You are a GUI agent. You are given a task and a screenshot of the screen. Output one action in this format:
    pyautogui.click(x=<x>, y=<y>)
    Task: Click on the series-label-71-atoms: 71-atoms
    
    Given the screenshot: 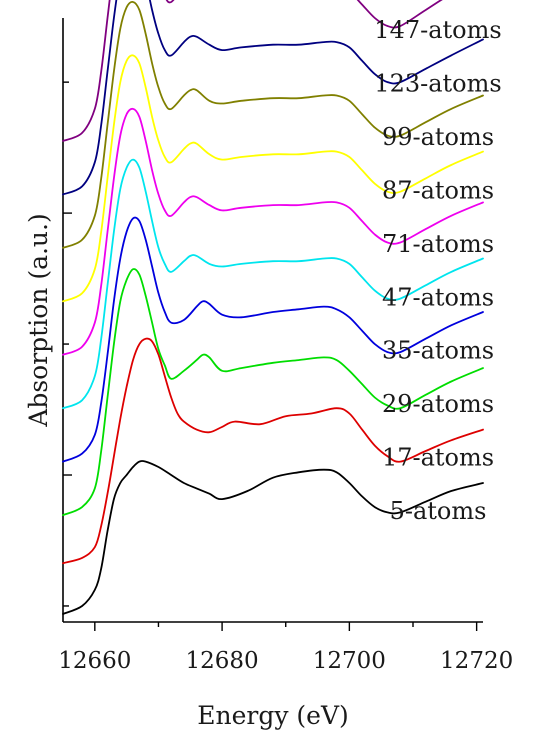 What is the action you would take?
    pyautogui.click(x=438, y=244)
    